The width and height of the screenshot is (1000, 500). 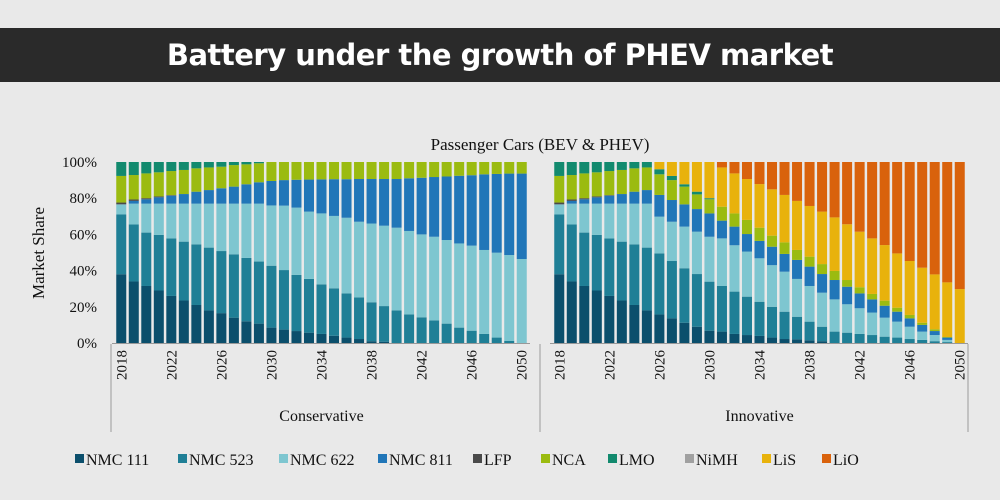 I want to click on legend-item: NMC 811, so click(x=415, y=460).